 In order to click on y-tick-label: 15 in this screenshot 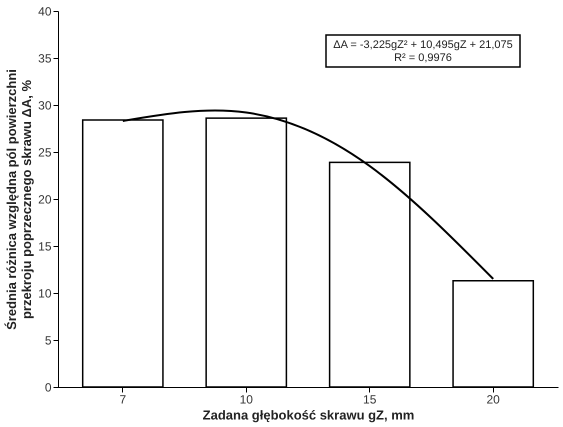, I will do `click(45, 247)`.